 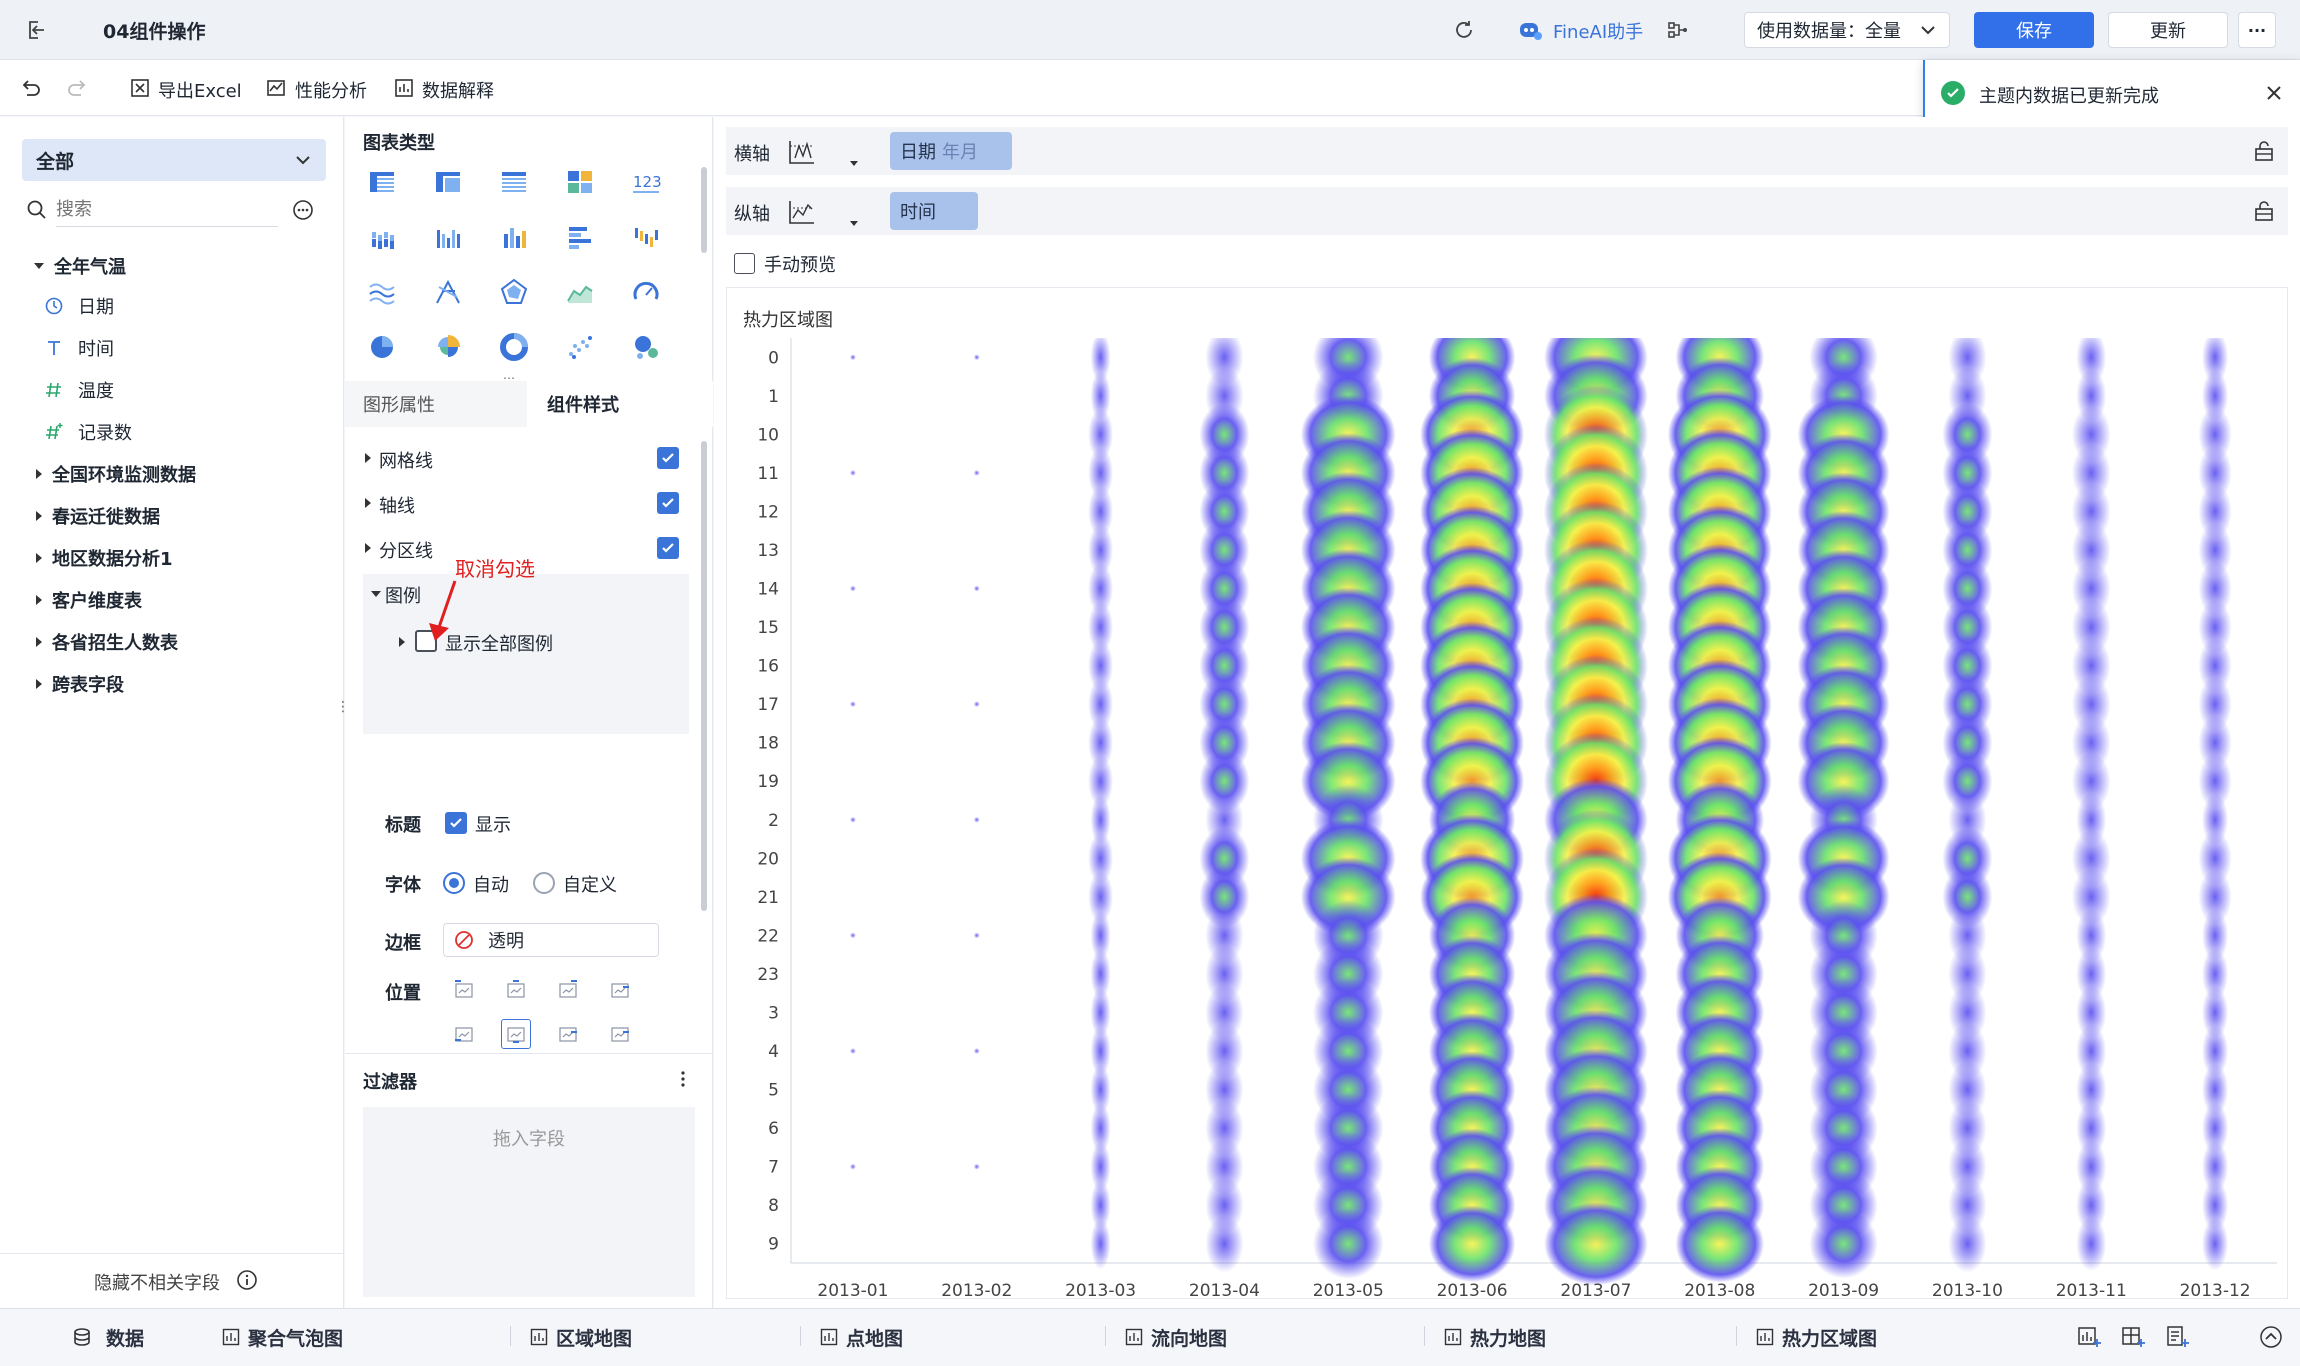 I want to click on section-legend: 图例 显示全部图例, so click(x=526, y=654).